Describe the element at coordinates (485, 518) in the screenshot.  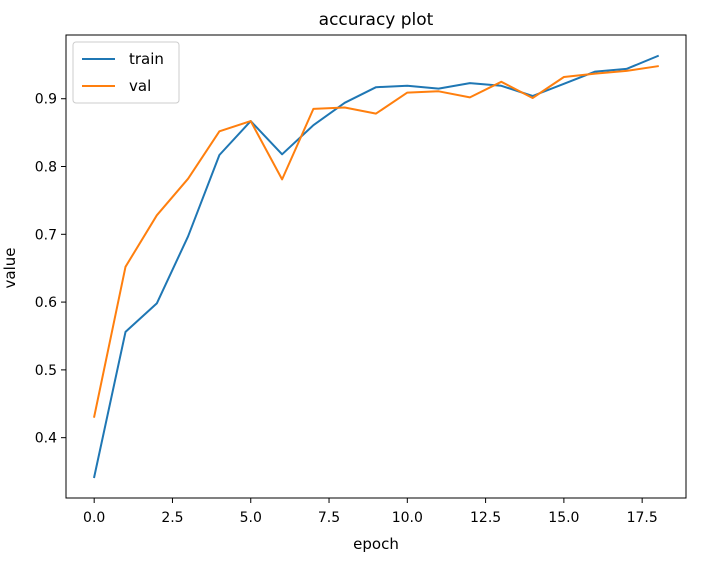
I see `x-tick-label: 12.5` at that location.